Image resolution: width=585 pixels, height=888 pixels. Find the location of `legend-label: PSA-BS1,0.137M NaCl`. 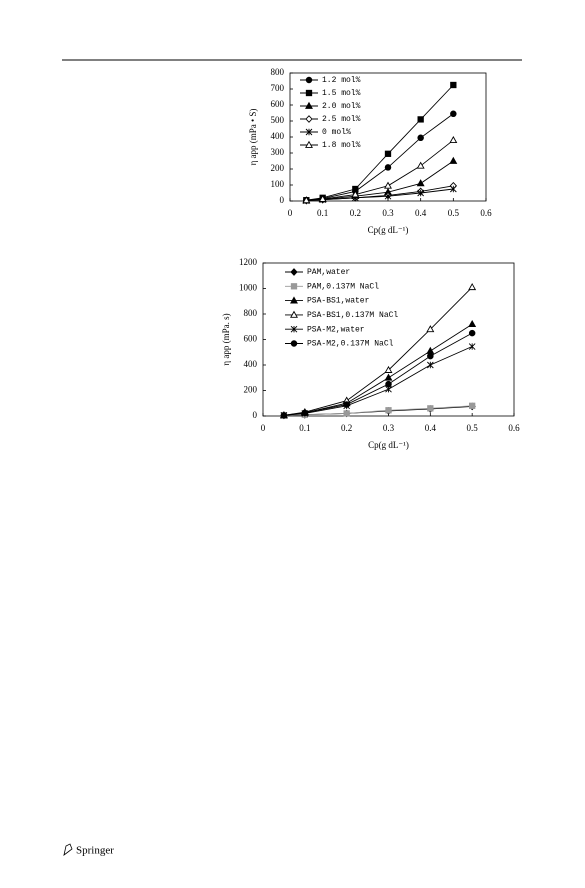

legend-label: PSA-BS1,0.137M NaCl is located at coordinates (352, 315).